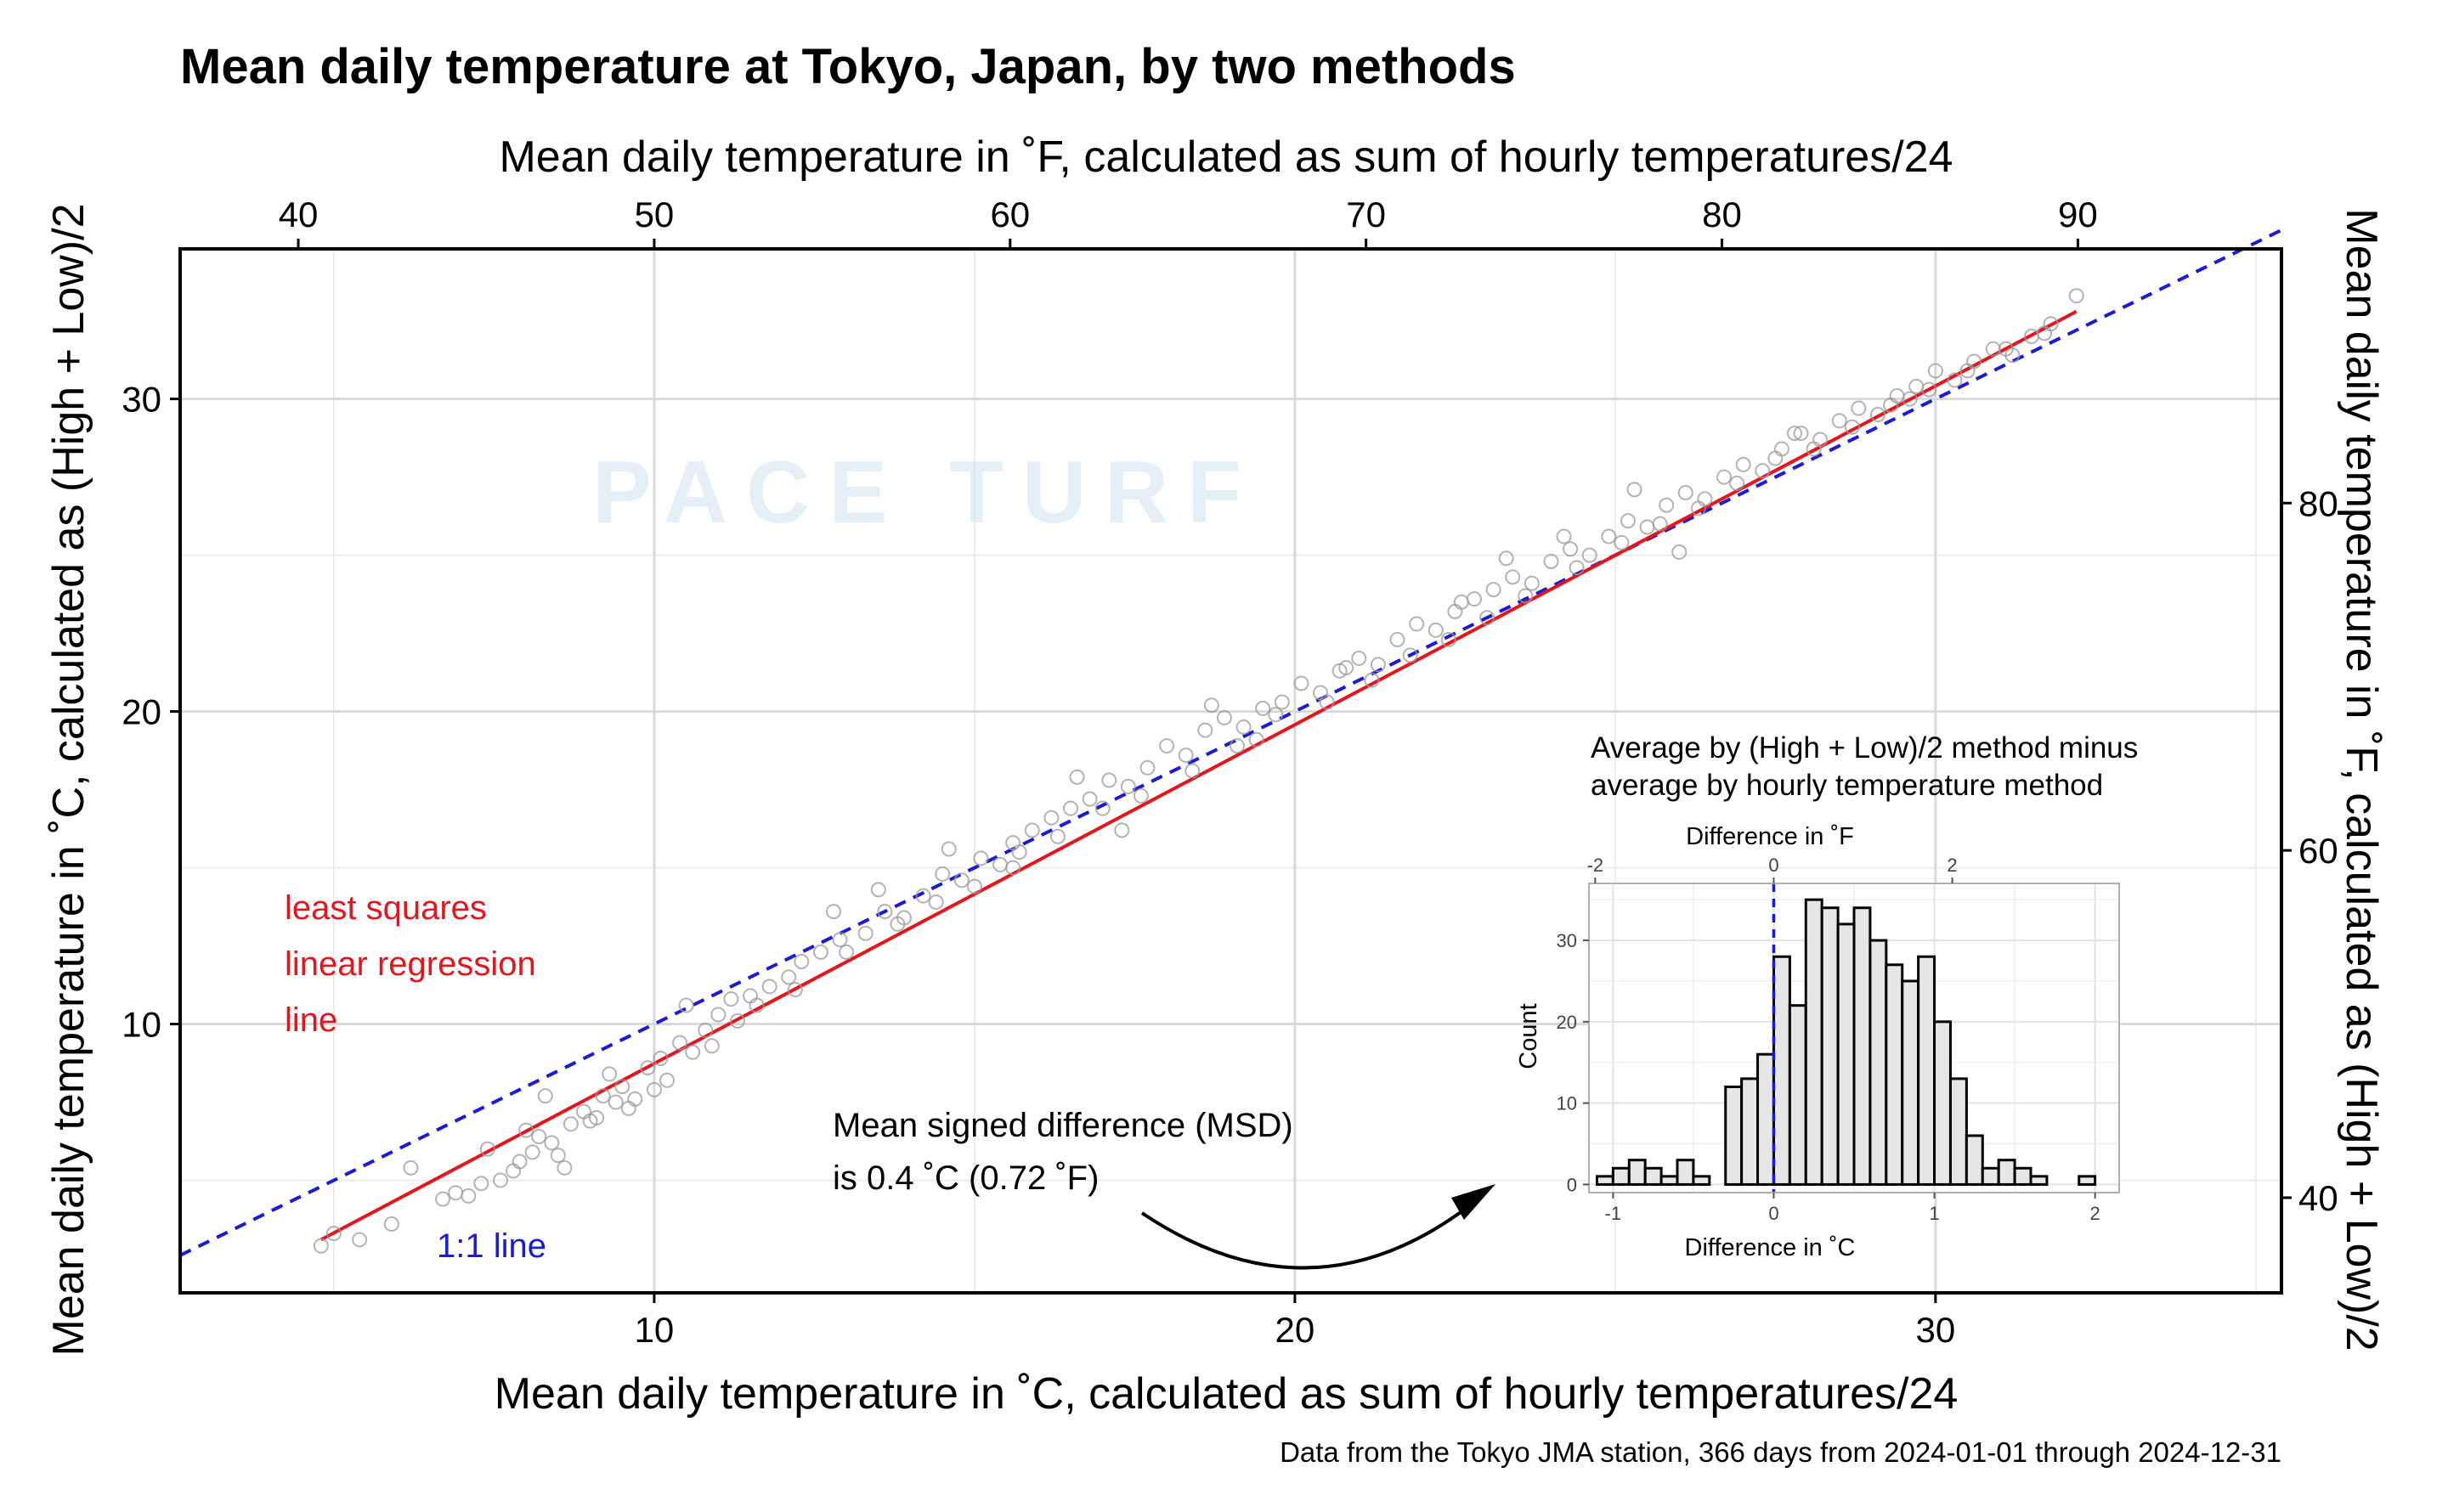  Describe the element at coordinates (299, 214) in the screenshot. I see `x2-tick-label: 40` at that location.